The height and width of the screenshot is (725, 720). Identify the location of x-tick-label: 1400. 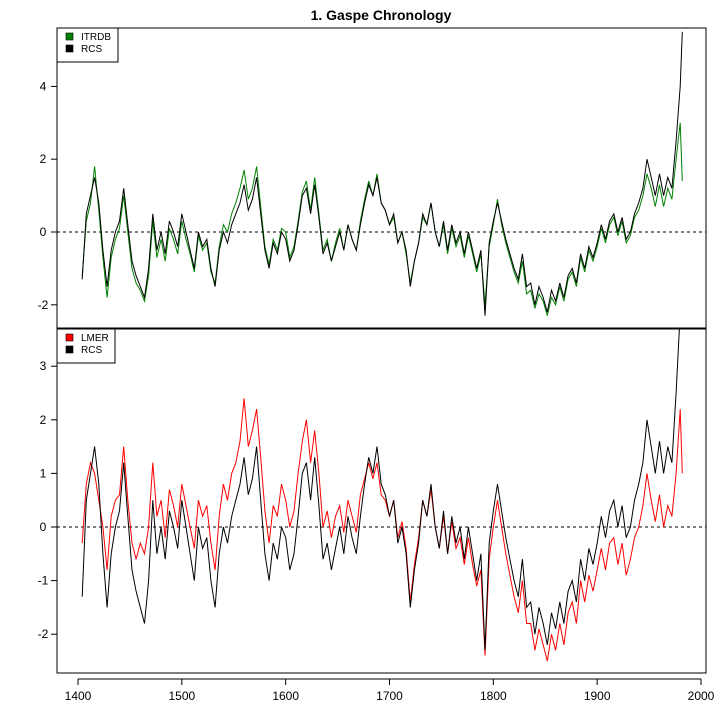
(78, 696).